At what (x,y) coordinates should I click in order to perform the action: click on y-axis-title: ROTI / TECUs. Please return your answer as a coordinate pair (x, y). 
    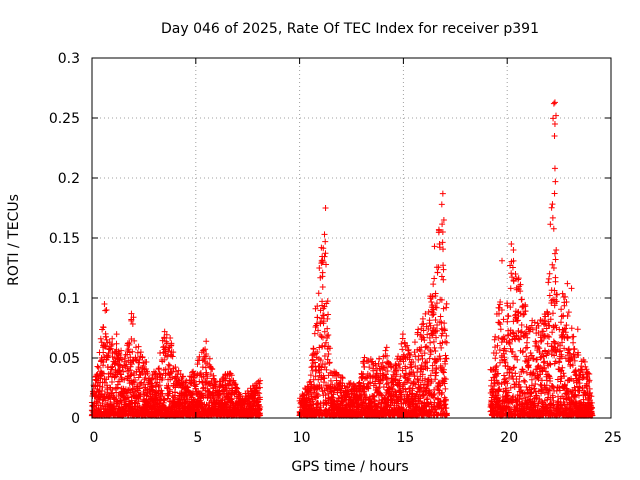
    Looking at the image, I should click on (14, 240).